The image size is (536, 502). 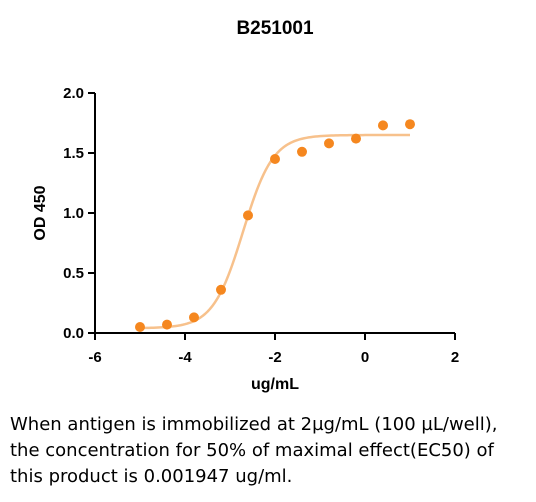 I want to click on x-axis-label: ug/mL, so click(x=275, y=384).